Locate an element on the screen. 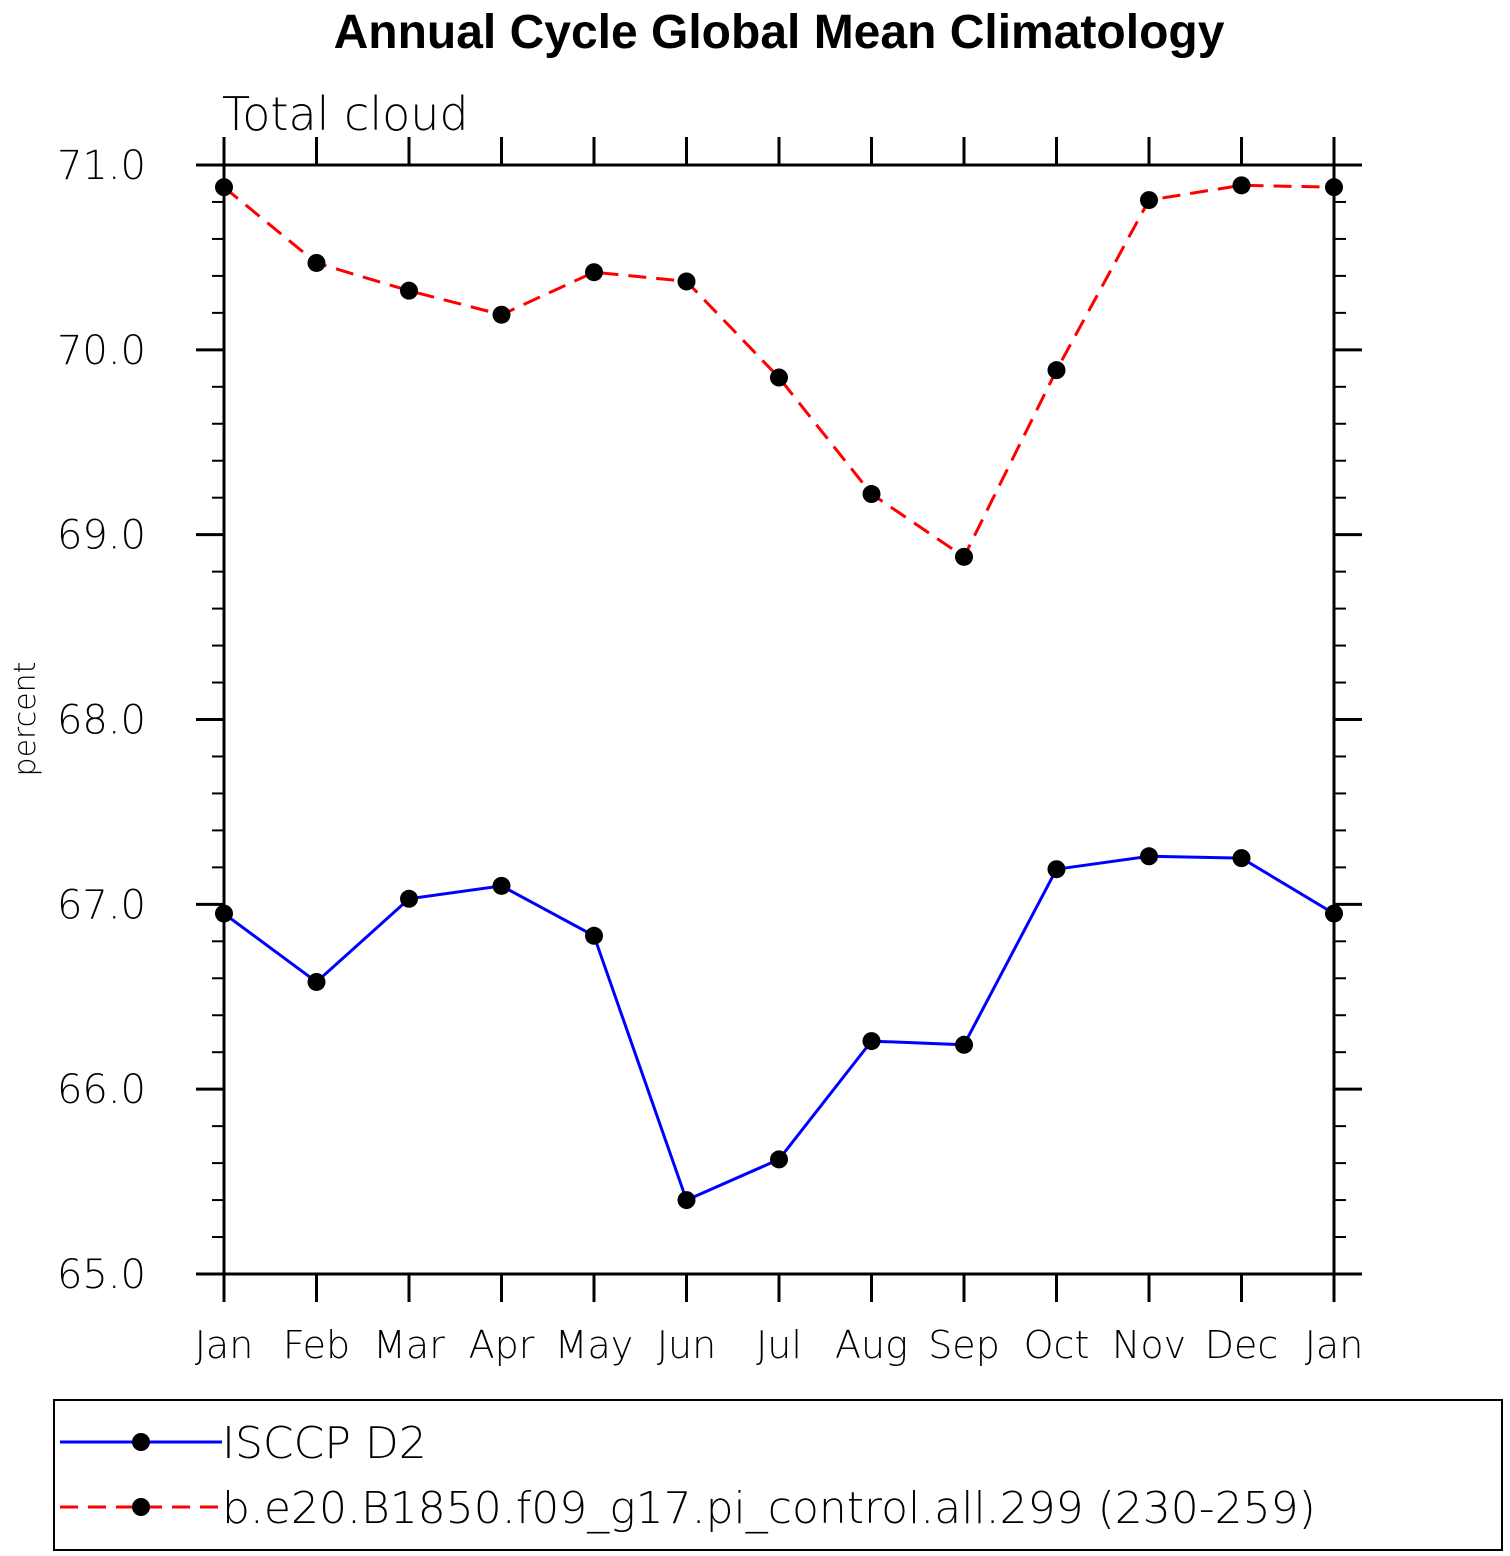  x-tick-label: Jul is located at coordinates (779, 1345).